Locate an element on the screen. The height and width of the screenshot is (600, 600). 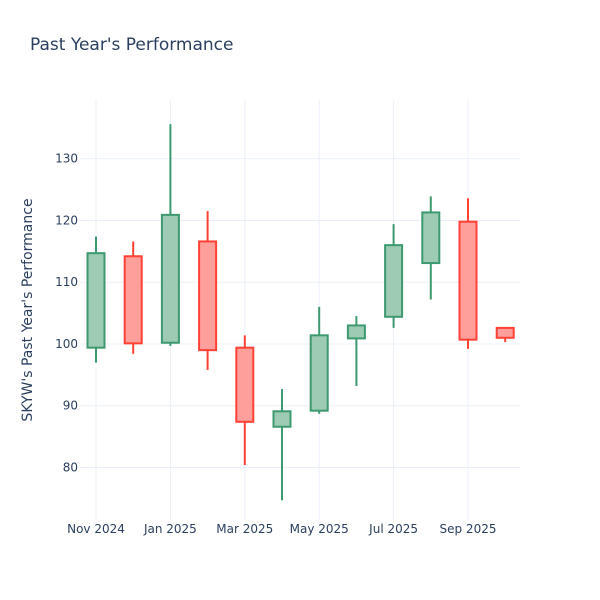
y-axis-label: SKYW's Past Year's Performance is located at coordinates (28, 309).